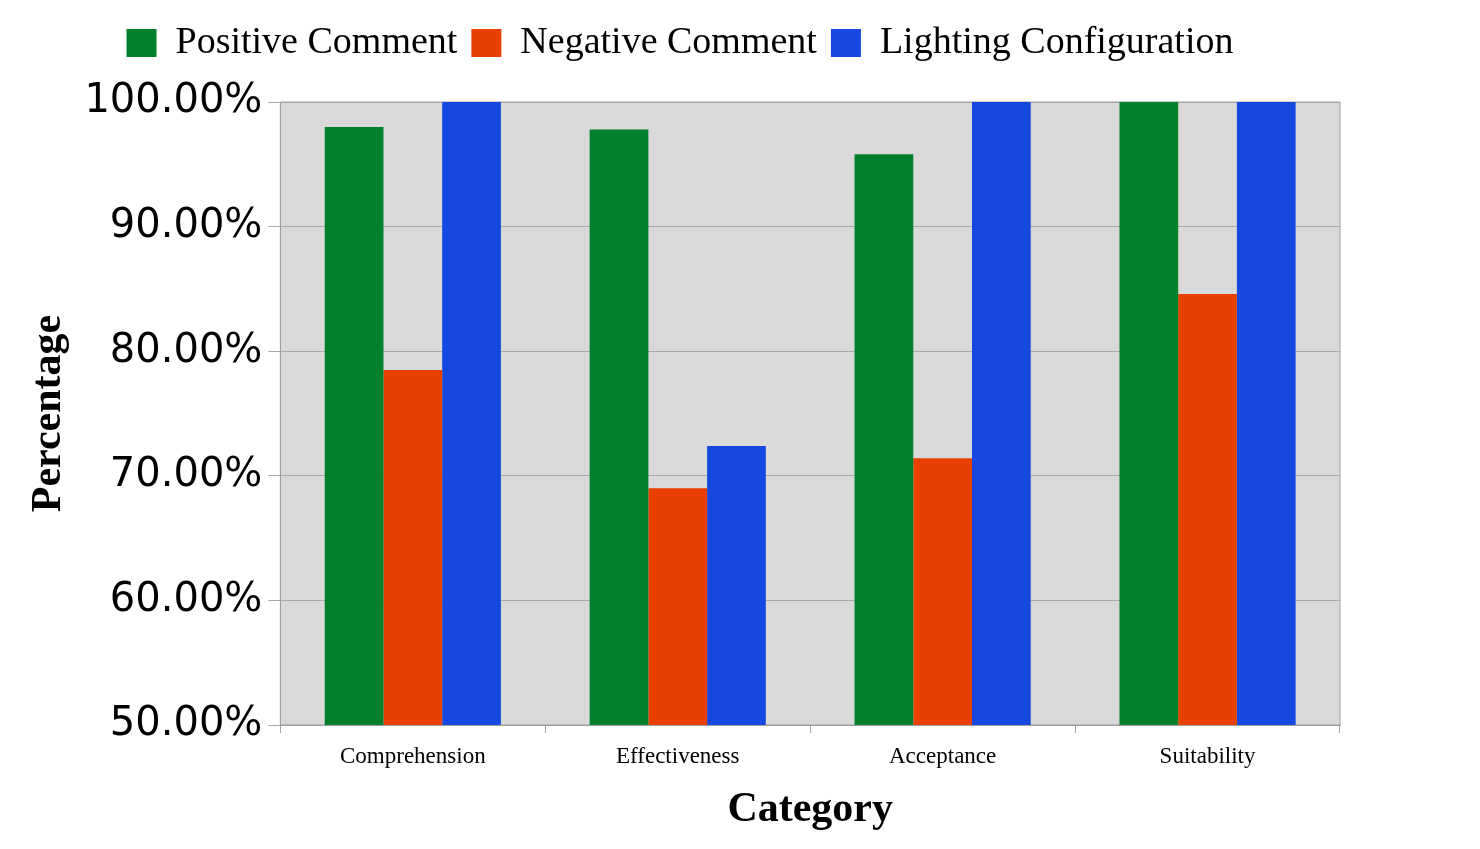 Image resolution: width=1480 pixels, height=849 pixels. Describe the element at coordinates (46, 413) in the screenshot. I see `y-axis-title: Percentage` at that location.